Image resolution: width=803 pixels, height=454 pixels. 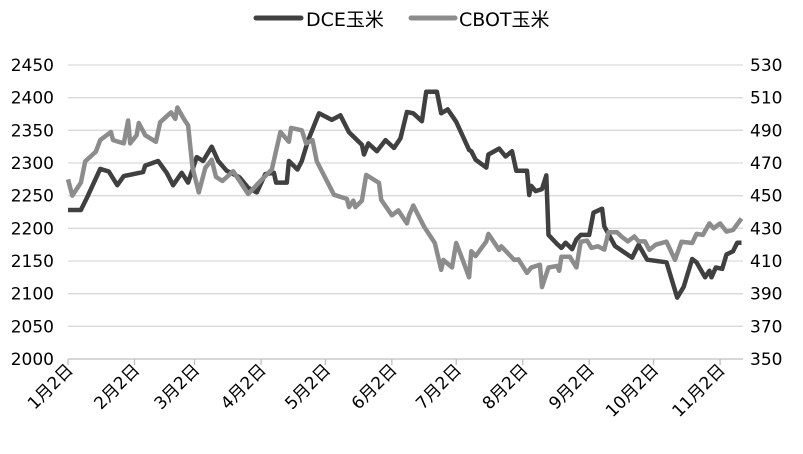 I want to click on y2-tick-label: 430, so click(x=766, y=229).